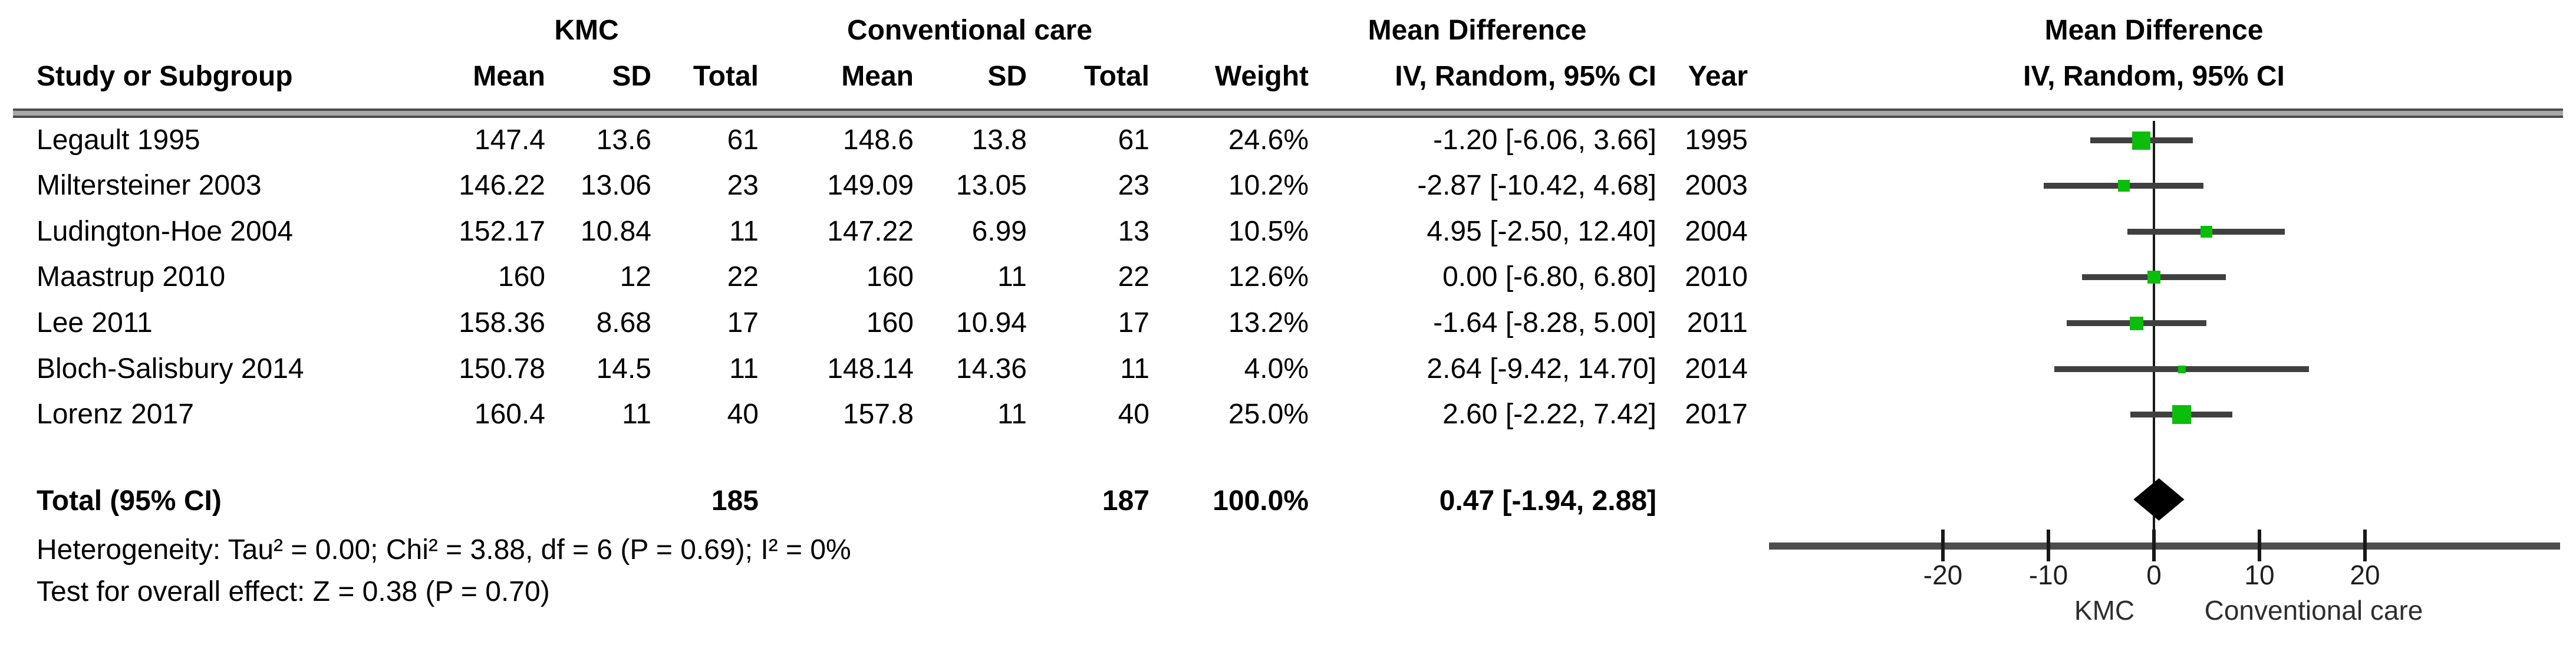  I want to click on x-axis-line, so click(2164, 546).